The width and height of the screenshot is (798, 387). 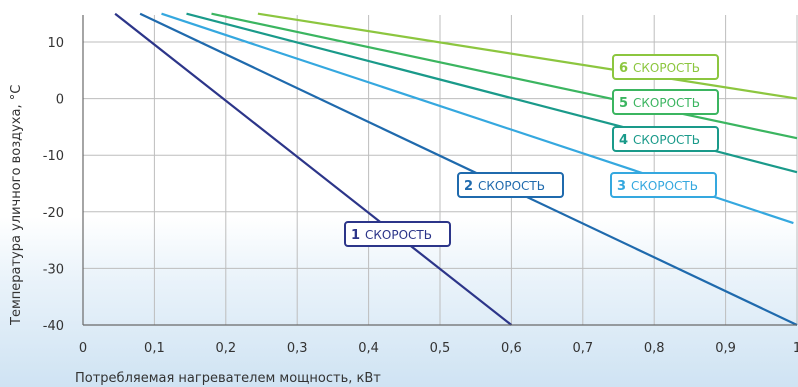 What do you see at coordinates (53, 269) in the screenshot?
I see `y-tick-label: -30` at bounding box center [53, 269].